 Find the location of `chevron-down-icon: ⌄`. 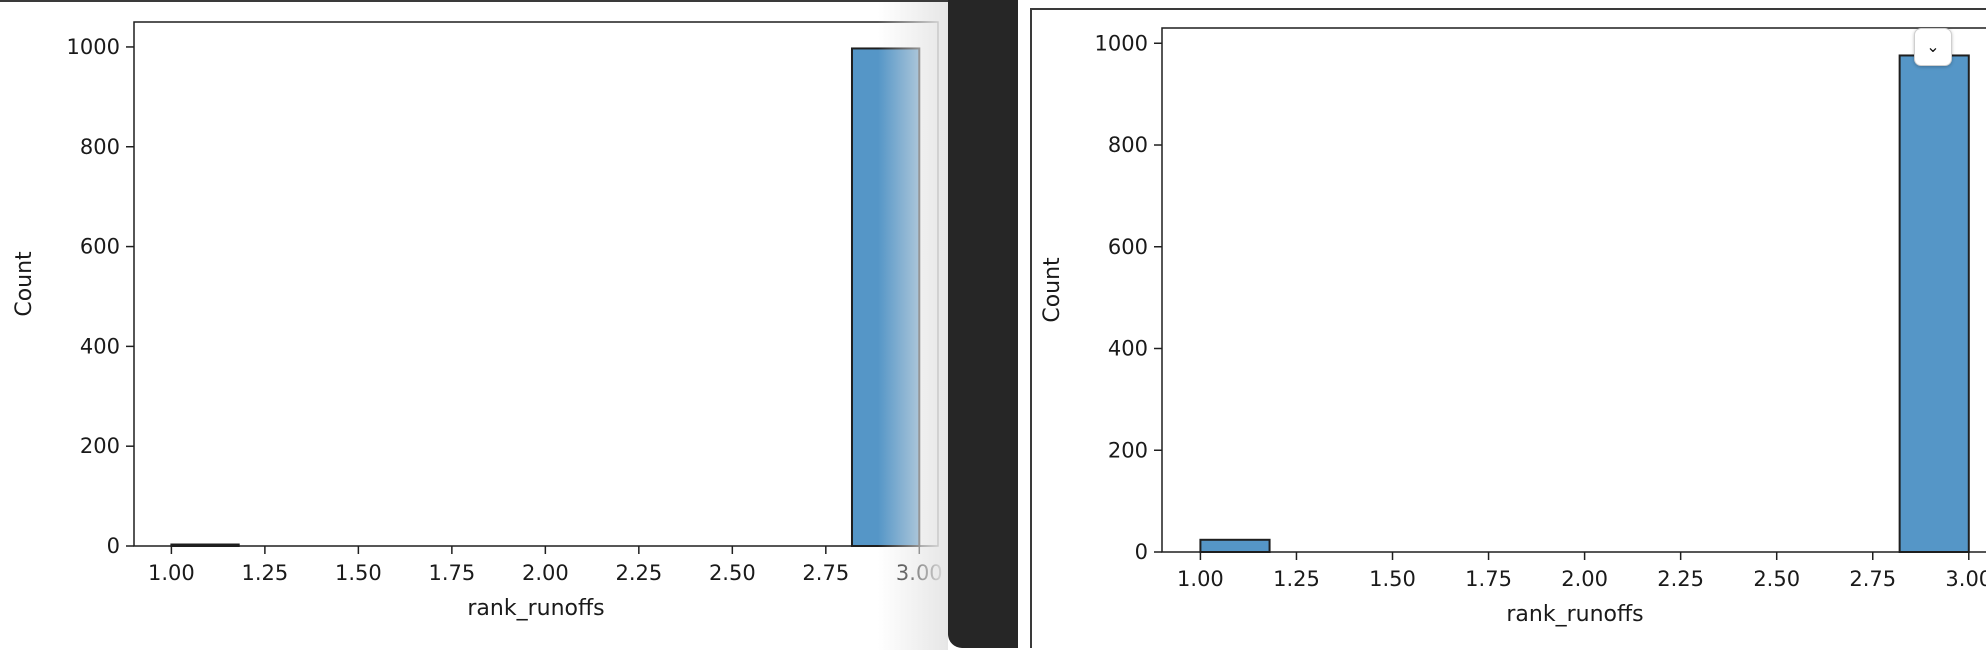

chevron-down-icon: ⌄ is located at coordinates (1933, 46).